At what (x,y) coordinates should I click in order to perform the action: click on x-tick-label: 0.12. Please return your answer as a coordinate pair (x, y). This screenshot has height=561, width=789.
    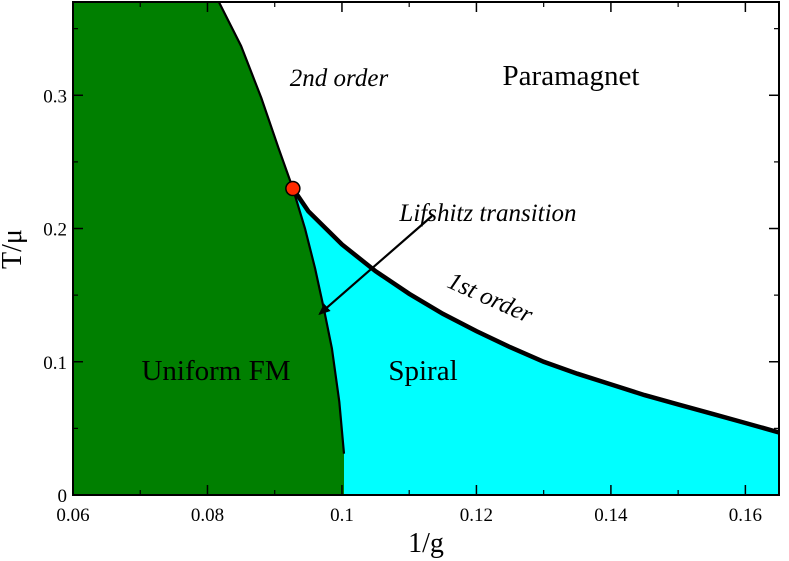
    Looking at the image, I should click on (476, 515).